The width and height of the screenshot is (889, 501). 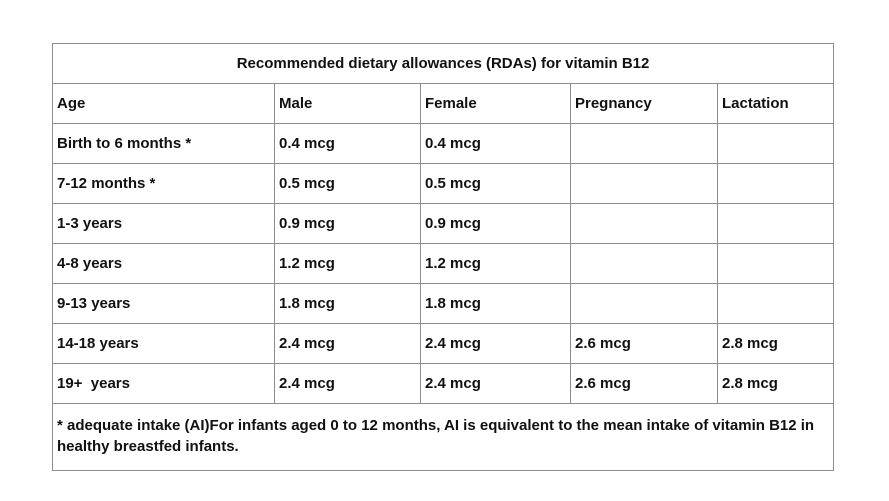 I want to click on cell-female: 1.8 mcg, so click(x=495, y=303).